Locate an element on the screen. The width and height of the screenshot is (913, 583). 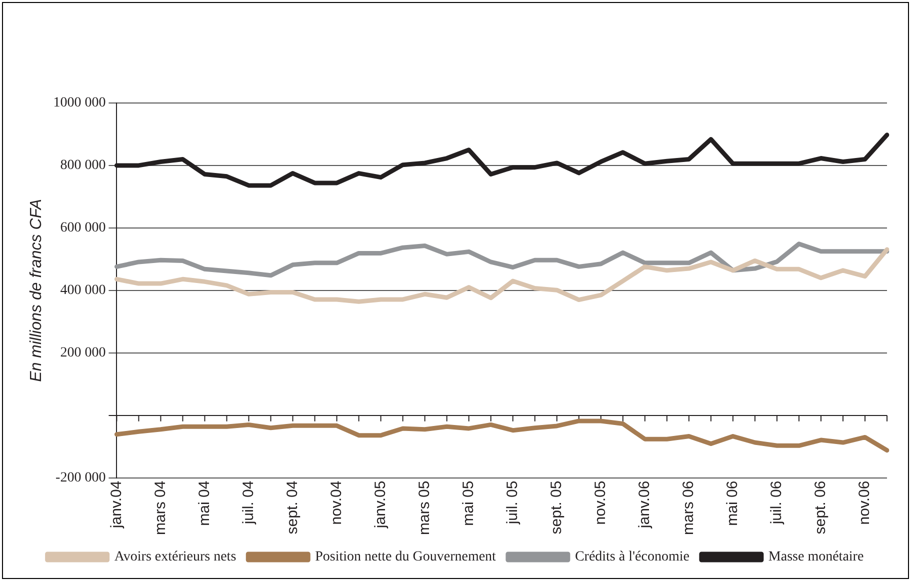
y-tick-label: 600 000 is located at coordinates (83, 228).